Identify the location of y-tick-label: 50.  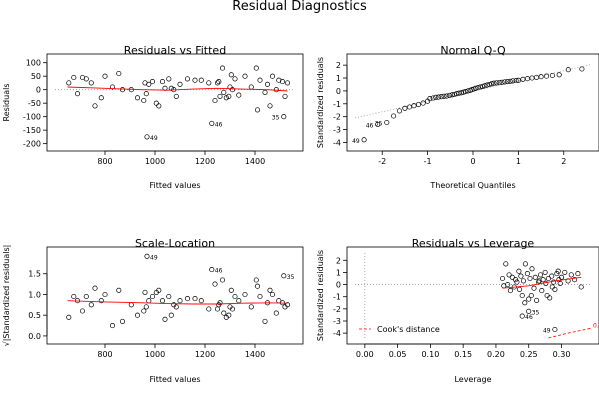
(36, 76).